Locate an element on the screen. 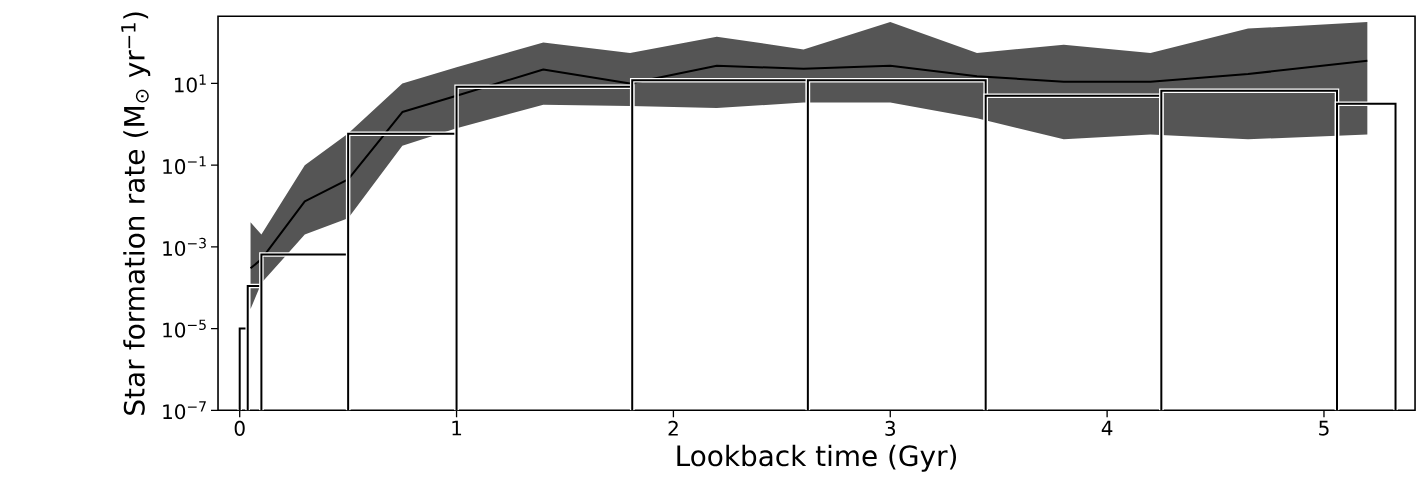 The height and width of the screenshot is (503, 1425). y-tick-label: 10$^{−3}$ is located at coordinates (184, 246).